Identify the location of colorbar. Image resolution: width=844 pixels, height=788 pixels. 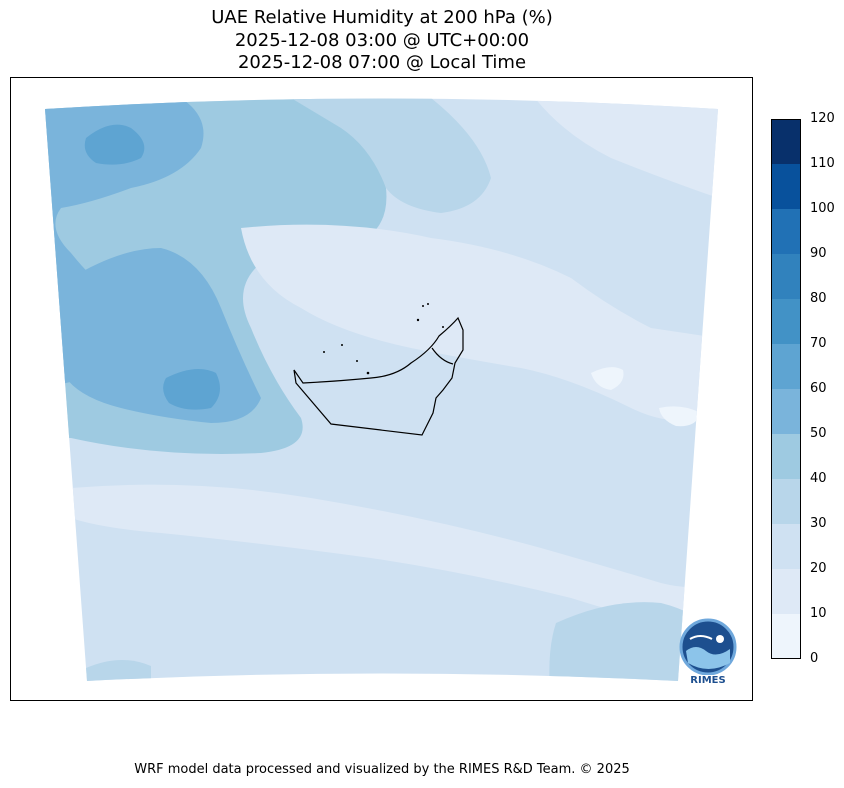
(786, 389).